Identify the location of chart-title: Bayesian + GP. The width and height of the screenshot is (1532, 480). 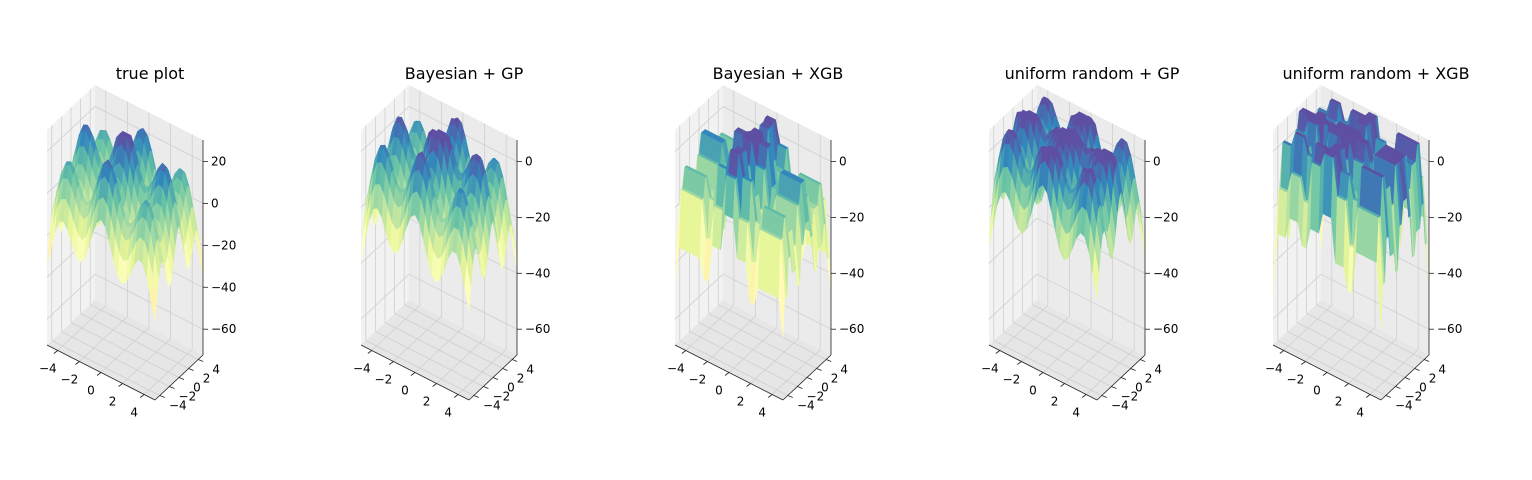
(464, 73).